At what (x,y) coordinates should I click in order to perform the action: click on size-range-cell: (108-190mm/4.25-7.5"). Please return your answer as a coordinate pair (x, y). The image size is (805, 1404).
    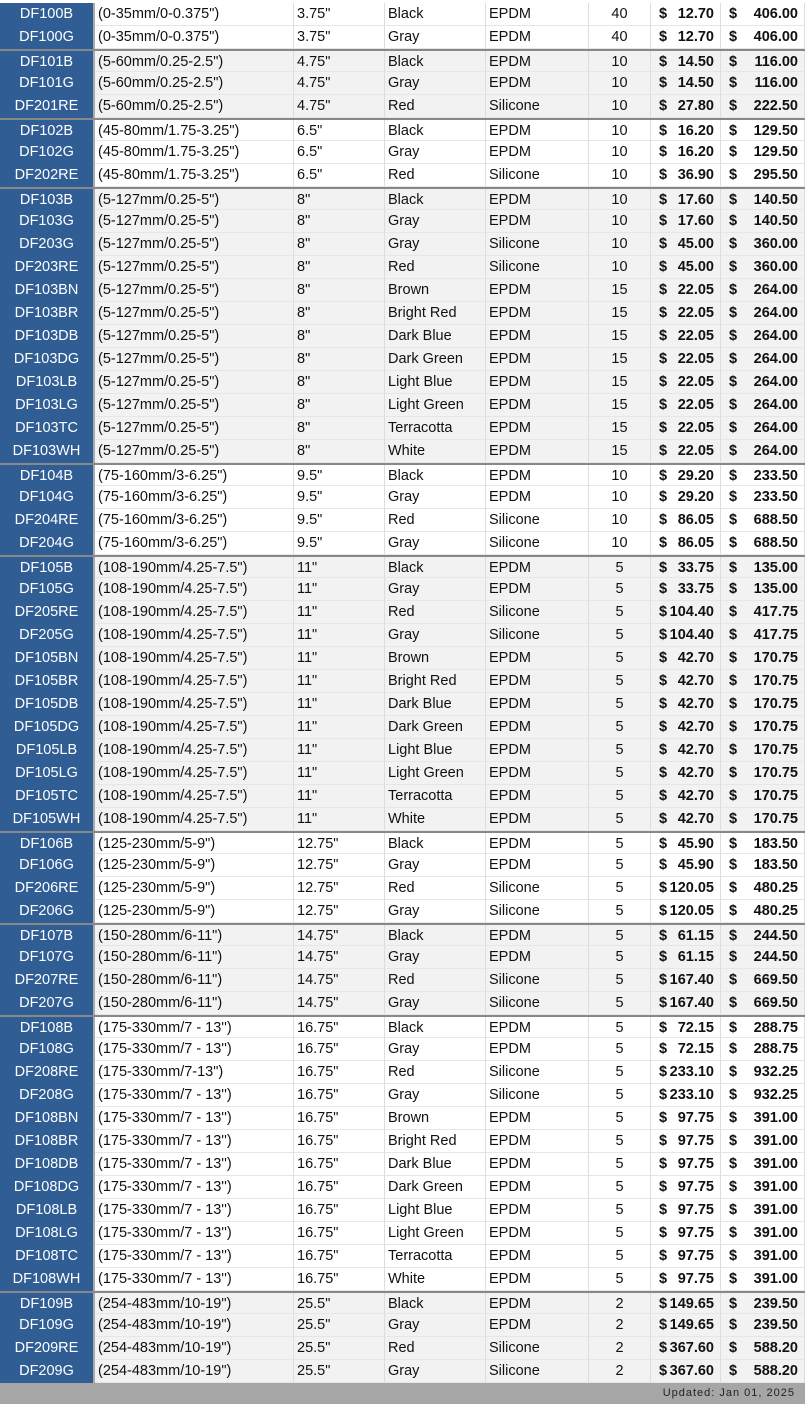
    Looking at the image, I should click on (194, 796).